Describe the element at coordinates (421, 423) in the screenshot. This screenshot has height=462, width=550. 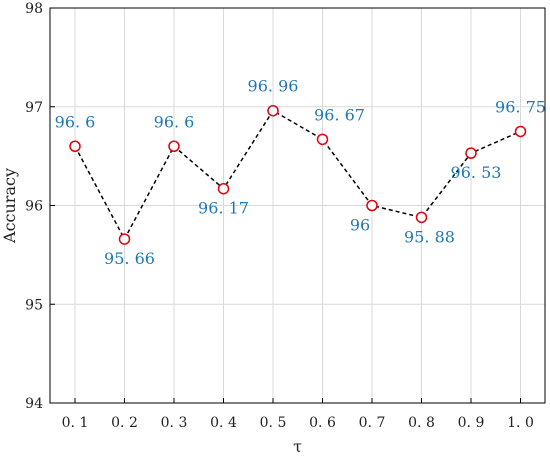
I see `x-tick-label: 0. 8` at that location.